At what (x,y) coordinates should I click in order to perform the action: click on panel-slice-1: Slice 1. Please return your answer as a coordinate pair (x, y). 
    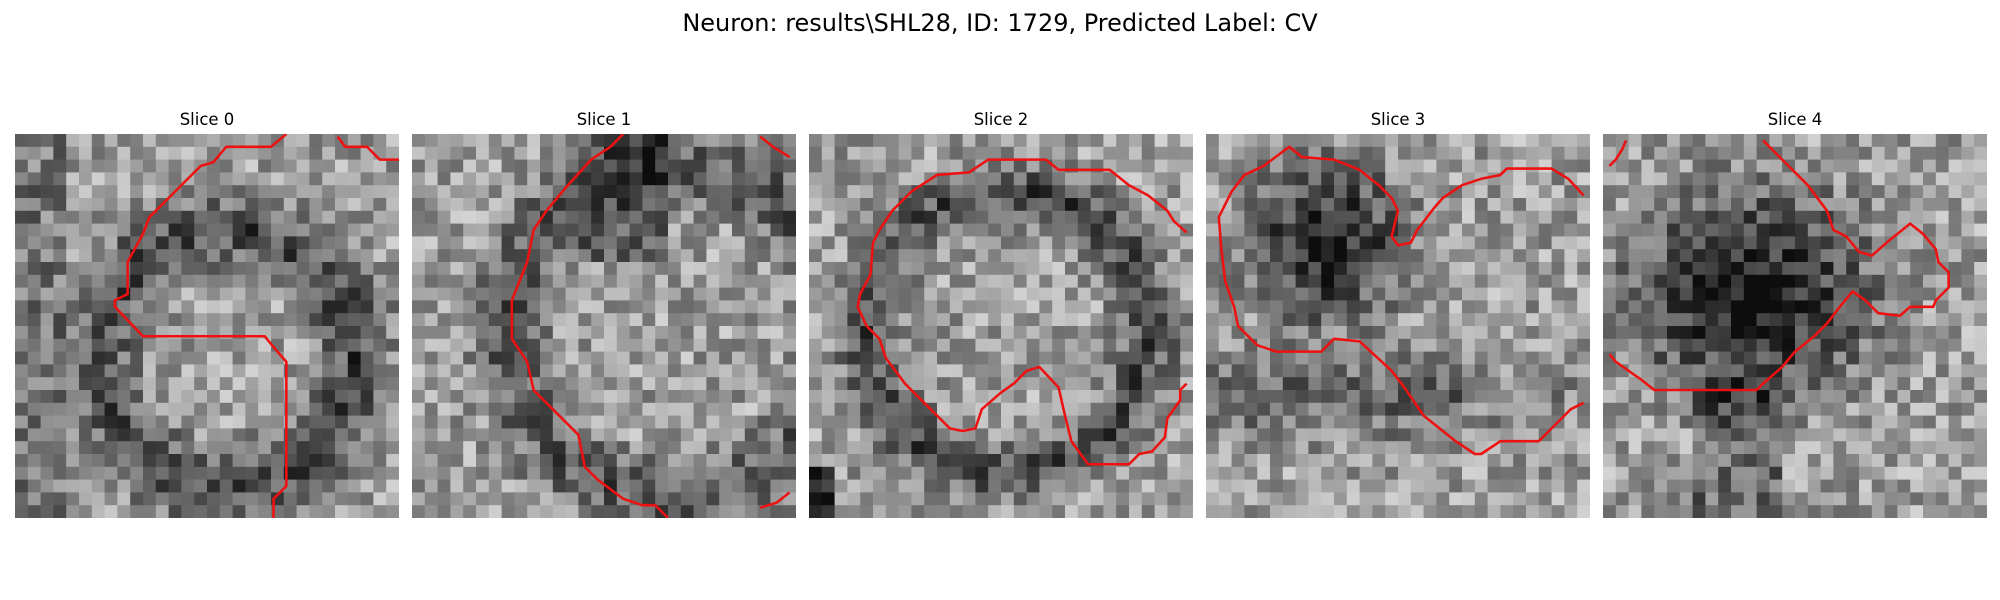
    Looking at the image, I should click on (604, 314).